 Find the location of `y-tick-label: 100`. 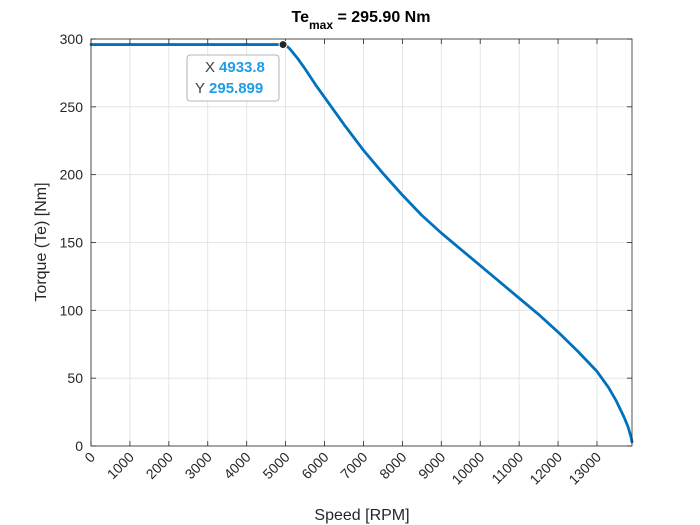

y-tick-label: 100 is located at coordinates (72, 310).